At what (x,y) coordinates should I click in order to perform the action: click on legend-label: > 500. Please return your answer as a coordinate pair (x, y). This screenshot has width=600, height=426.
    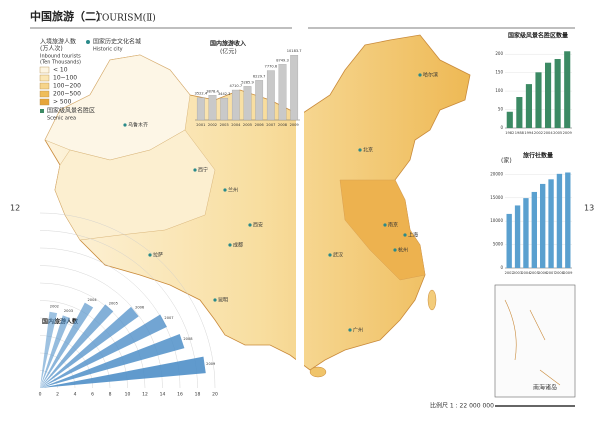
    Looking at the image, I should click on (62, 102).